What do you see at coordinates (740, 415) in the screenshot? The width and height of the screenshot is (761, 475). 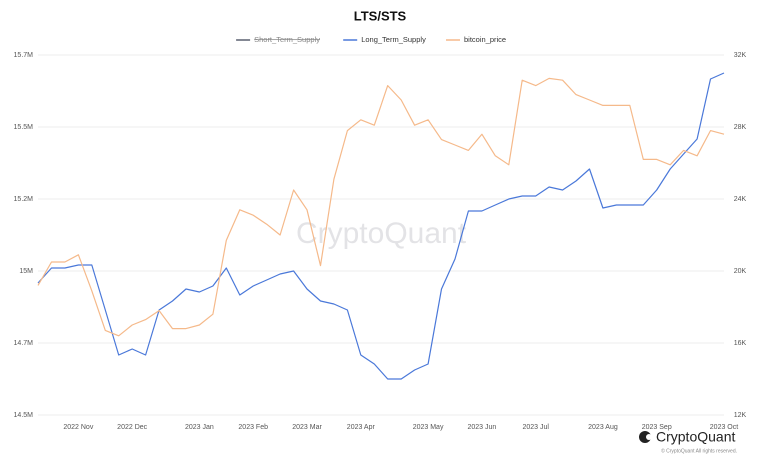 I see `y2-tick-label: 12K` at bounding box center [740, 415].